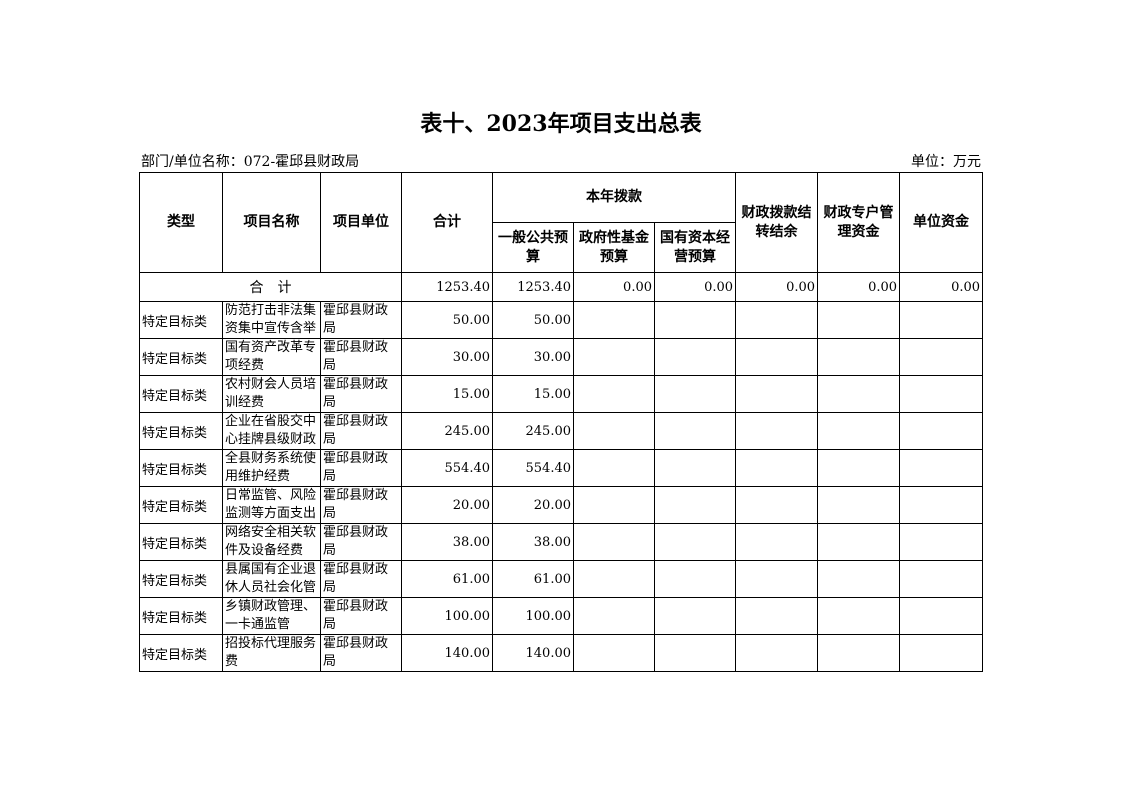  What do you see at coordinates (270, 287) in the screenshot?
I see `total-label: 合 计` at bounding box center [270, 287].